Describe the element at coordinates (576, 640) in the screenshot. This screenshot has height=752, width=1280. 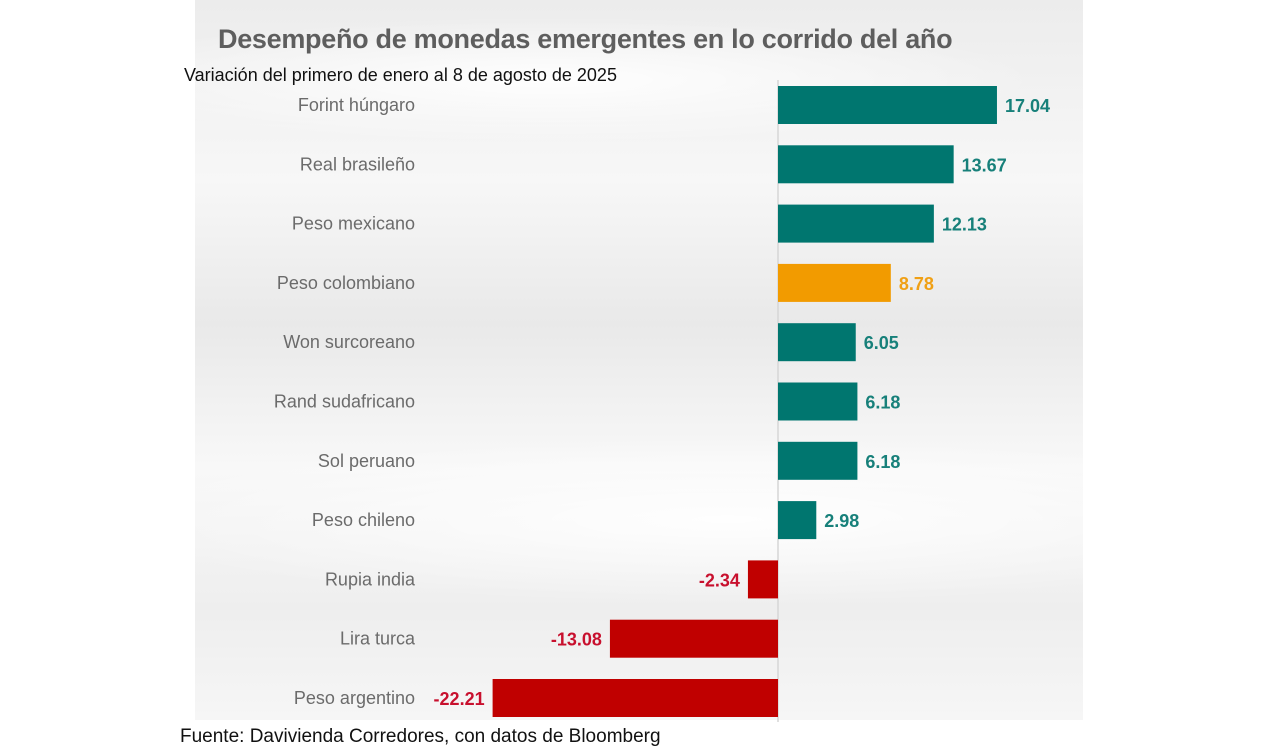
I see `data-label: -13.08` at that location.